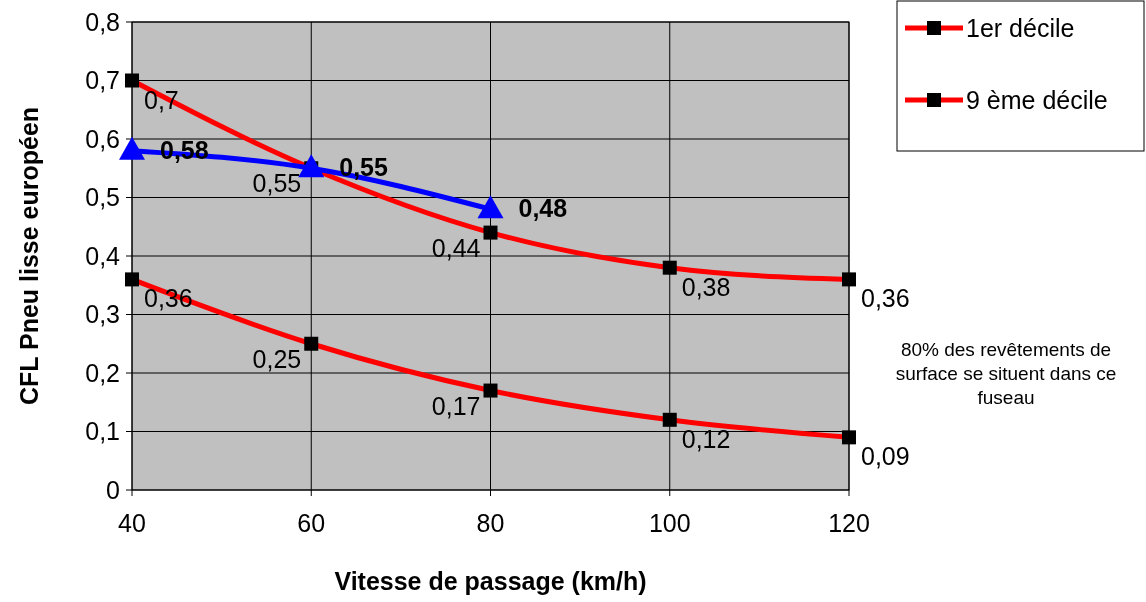  What do you see at coordinates (113, 489) in the screenshot?
I see `y-tick-label: 0` at bounding box center [113, 489].